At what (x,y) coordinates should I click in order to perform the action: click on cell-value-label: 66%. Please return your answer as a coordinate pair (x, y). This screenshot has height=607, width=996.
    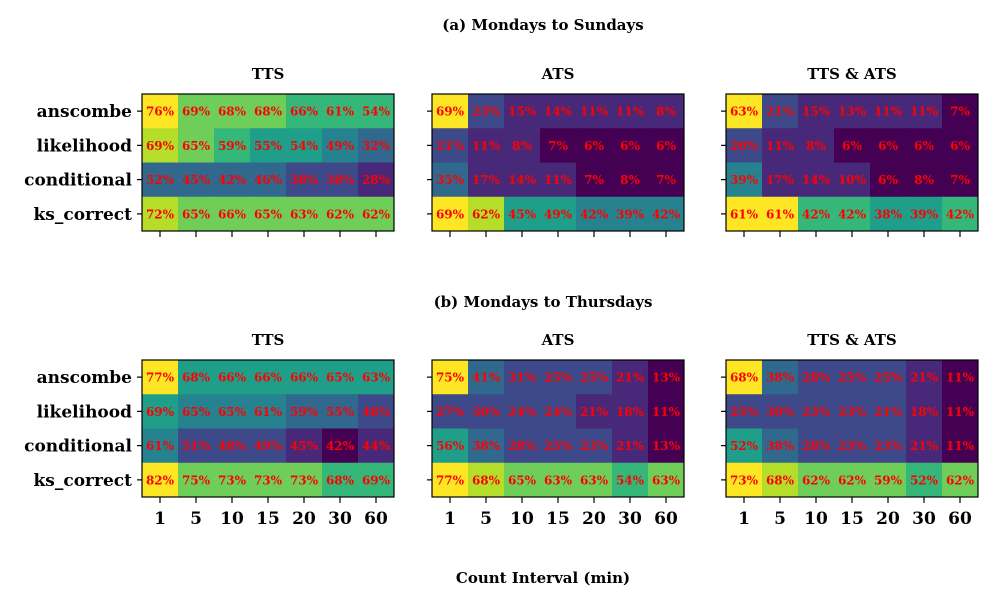
    Looking at the image, I should click on (304, 378).